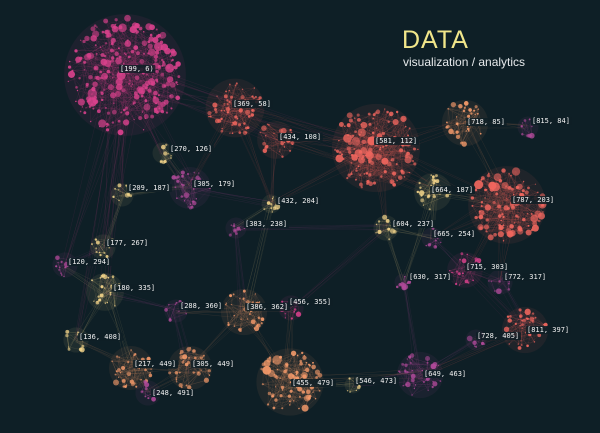 The height and width of the screenshot is (433, 600). I want to click on cluster-label: [120, 294], so click(89, 262).